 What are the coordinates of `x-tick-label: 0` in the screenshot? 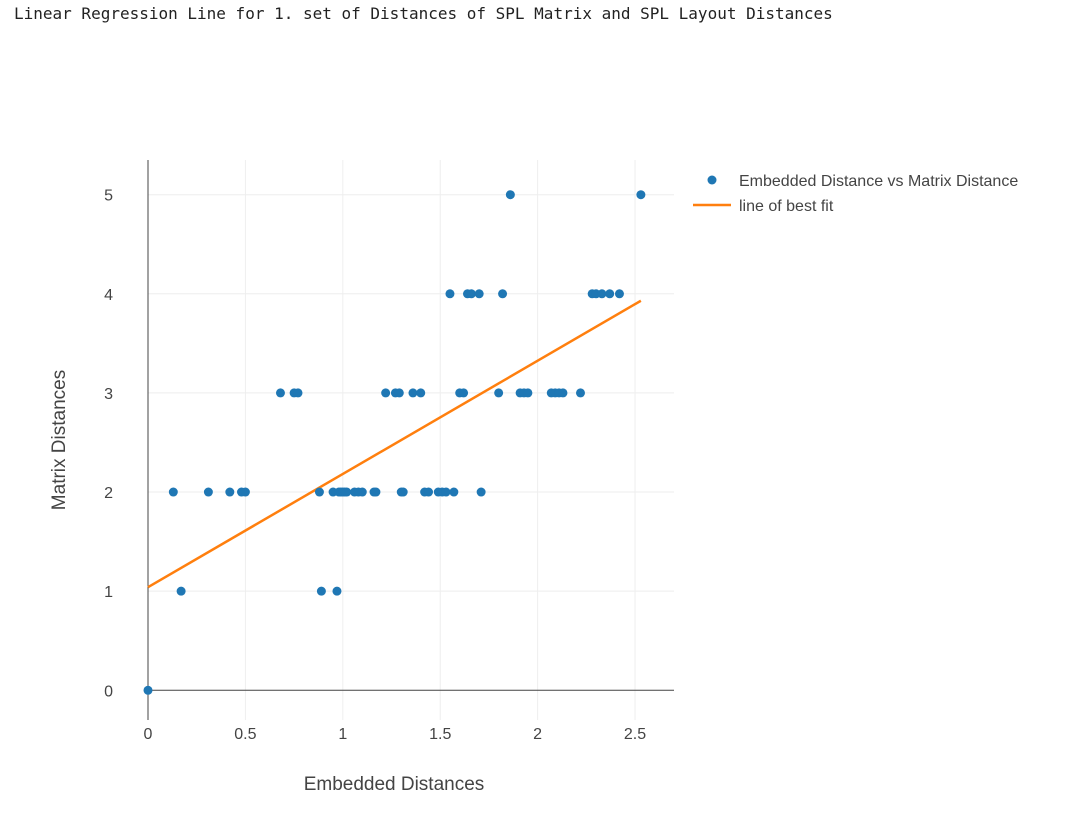 It's located at (148, 734).